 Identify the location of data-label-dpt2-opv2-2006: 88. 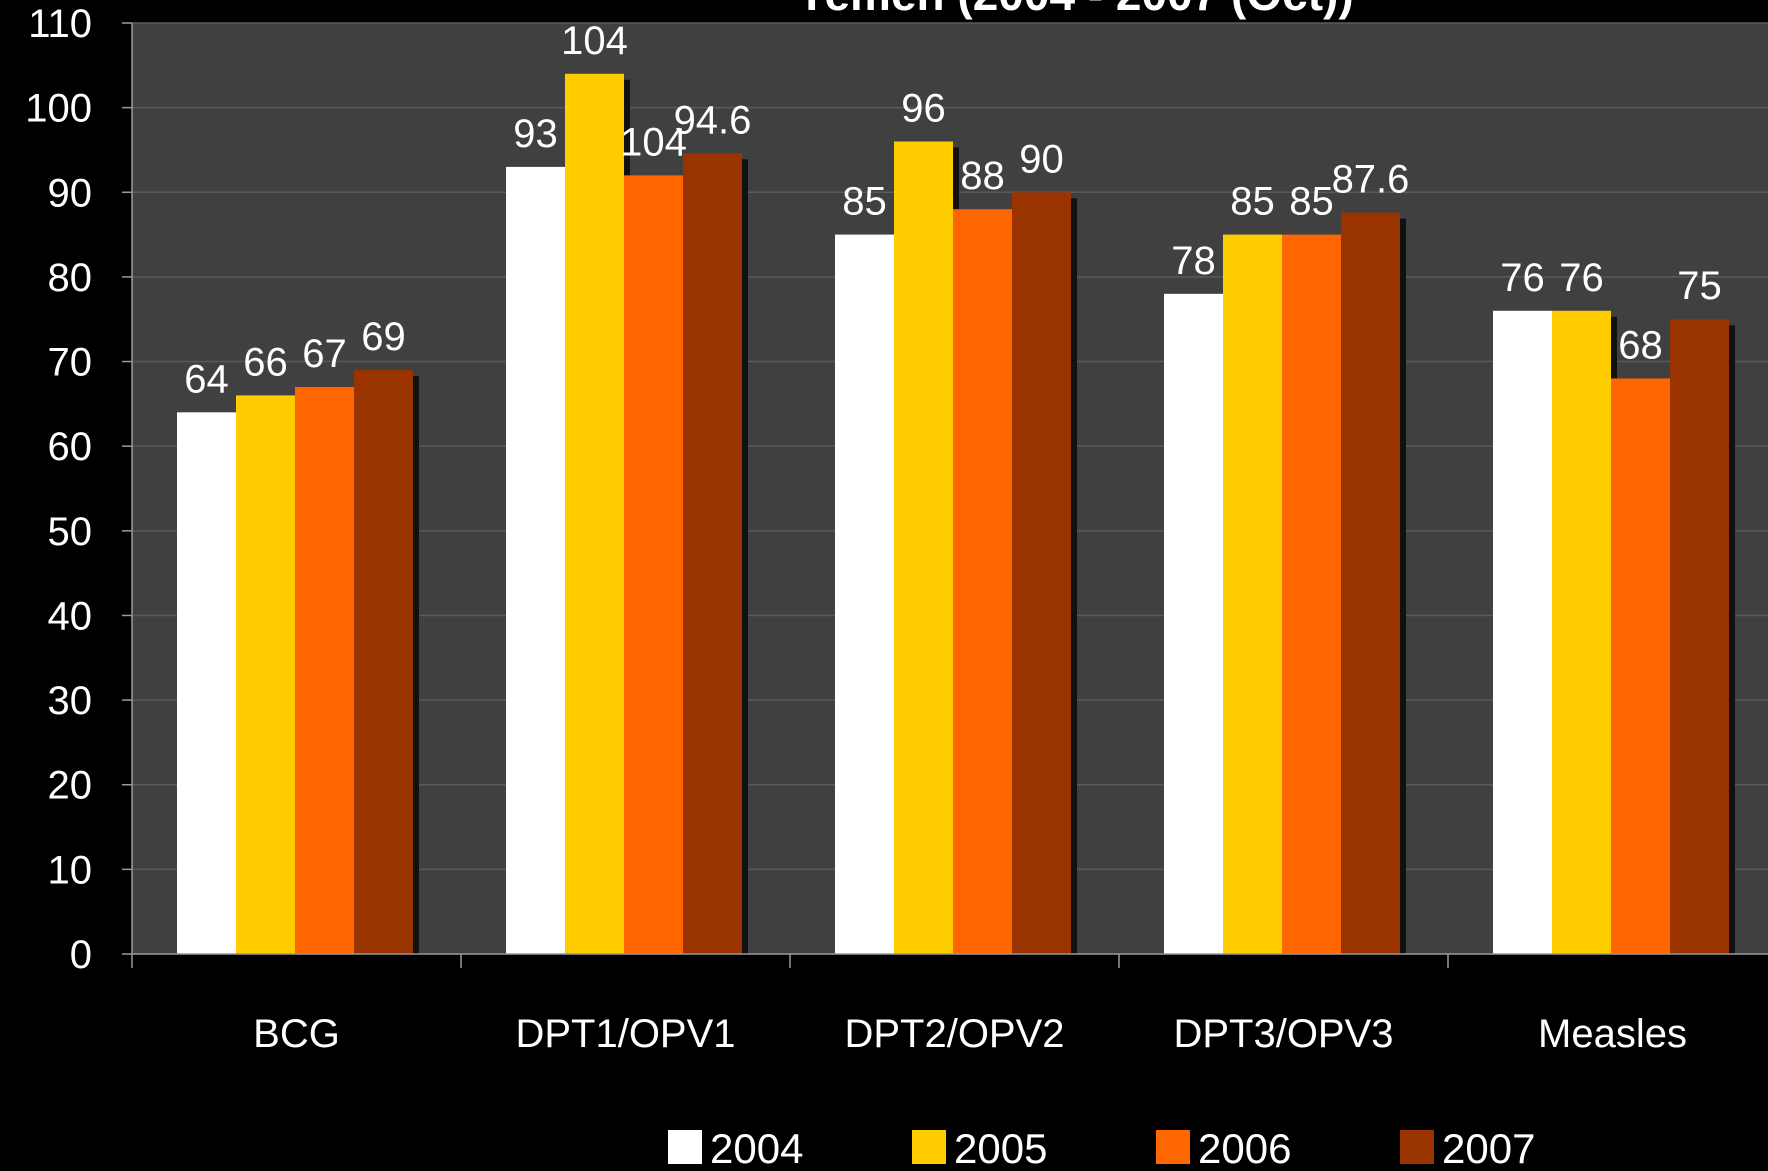
(982, 176).